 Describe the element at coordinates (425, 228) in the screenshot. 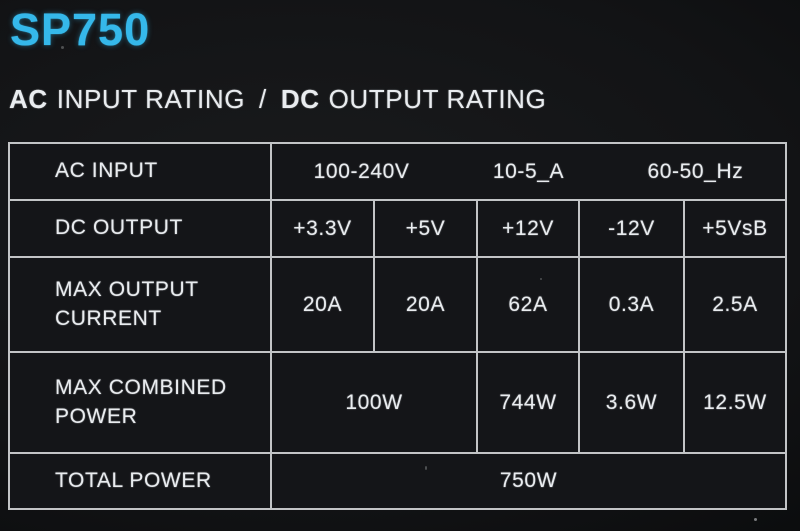

I see `cell-rail-5v: +5V` at that location.